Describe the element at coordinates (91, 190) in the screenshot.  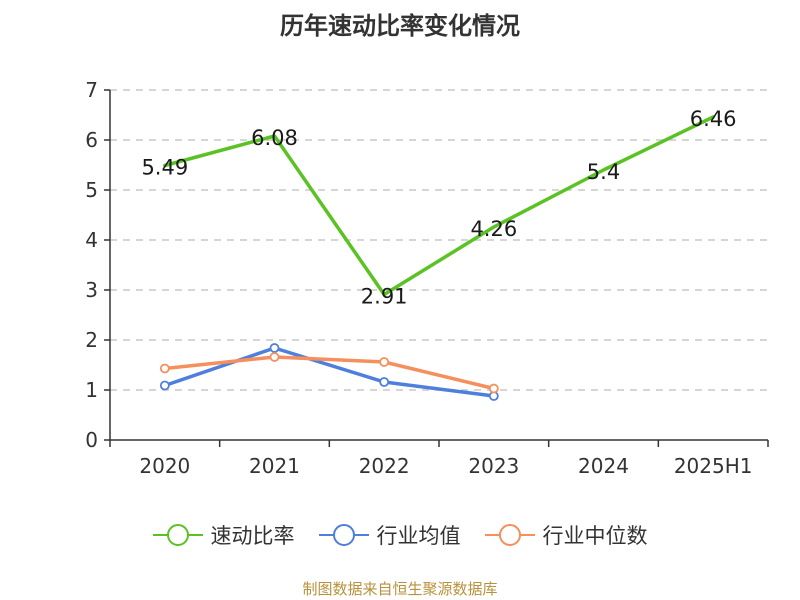
I see `y-tick-label-5: 5` at that location.